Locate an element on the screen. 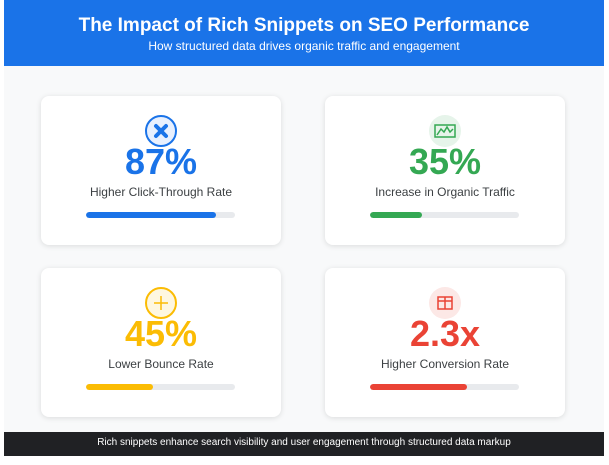 The image size is (609, 465). stat-label: Lower Bounce Rate is located at coordinates (161, 364).